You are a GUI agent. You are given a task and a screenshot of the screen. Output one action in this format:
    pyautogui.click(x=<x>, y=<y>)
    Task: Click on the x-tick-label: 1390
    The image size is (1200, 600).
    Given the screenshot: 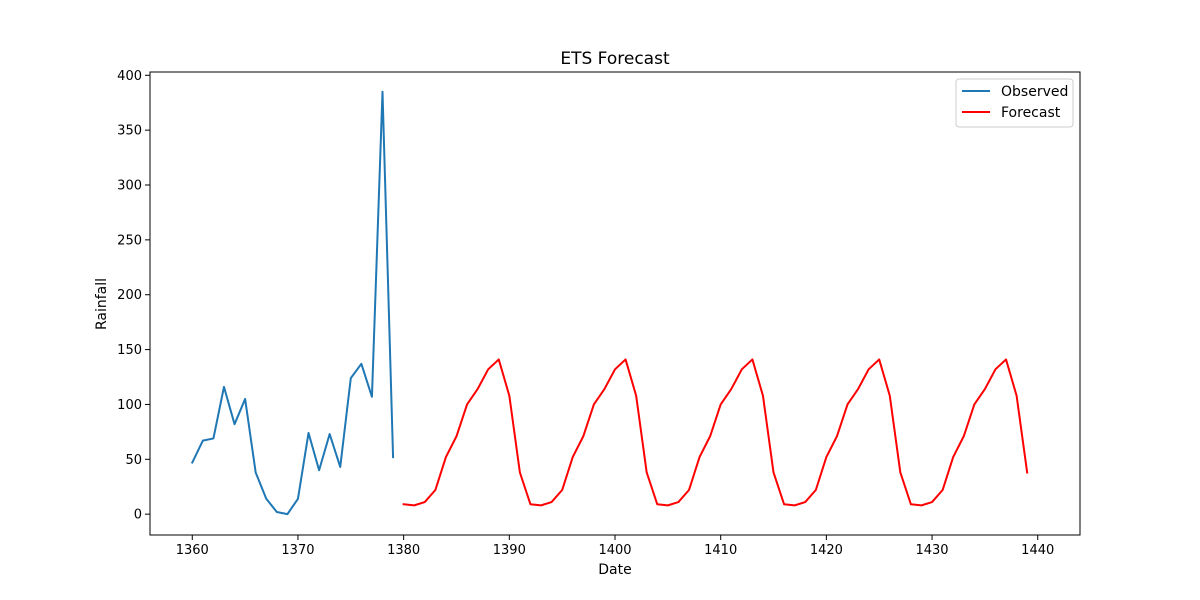 What is the action you would take?
    pyautogui.click(x=509, y=550)
    